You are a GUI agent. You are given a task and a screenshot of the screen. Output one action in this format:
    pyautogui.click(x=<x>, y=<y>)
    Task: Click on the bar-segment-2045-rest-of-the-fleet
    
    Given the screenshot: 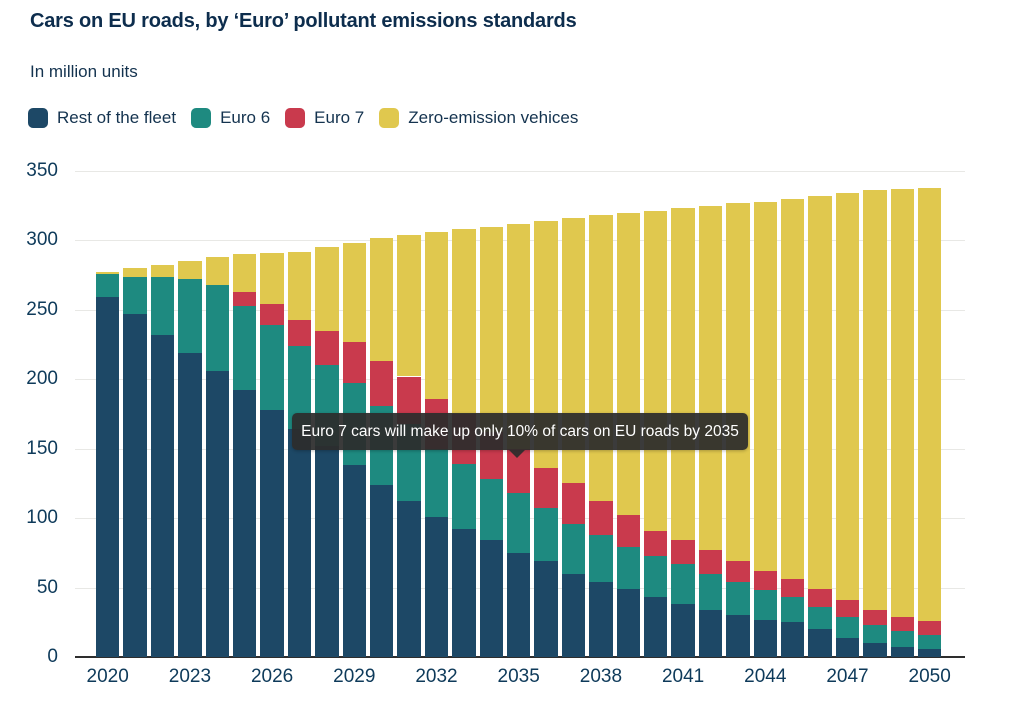 What is the action you would take?
    pyautogui.click(x=792, y=639)
    